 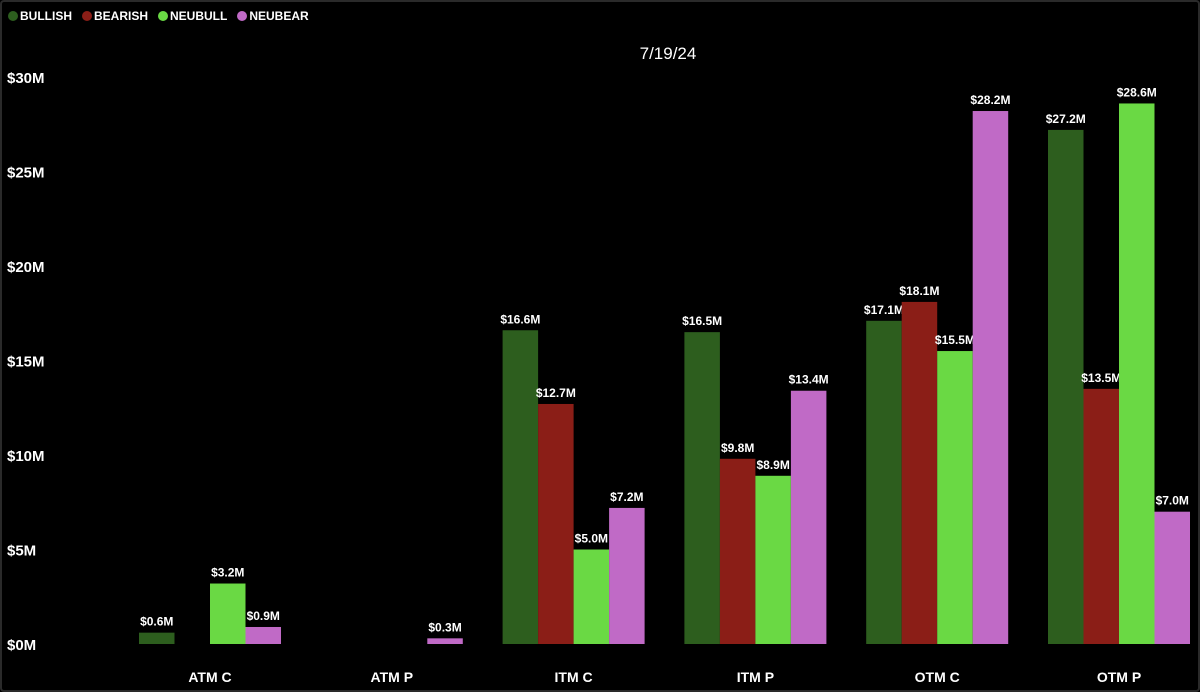 What do you see at coordinates (664, 677) in the screenshot?
I see `x-axis: ATM C ATM P ITM C ITM P OTM C OTM P` at bounding box center [664, 677].